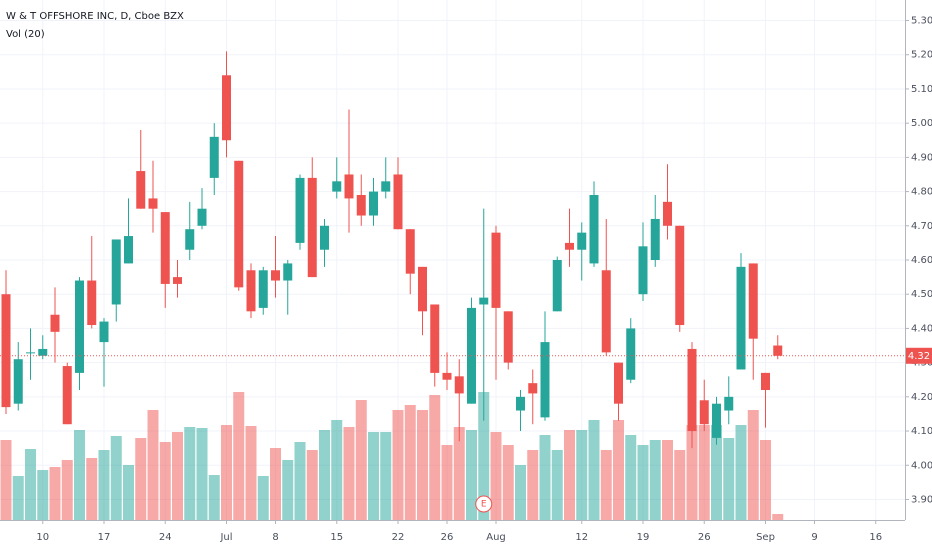 The height and width of the screenshot is (550, 932). I want to click on y-tick-label: 4.90, so click(921, 157).